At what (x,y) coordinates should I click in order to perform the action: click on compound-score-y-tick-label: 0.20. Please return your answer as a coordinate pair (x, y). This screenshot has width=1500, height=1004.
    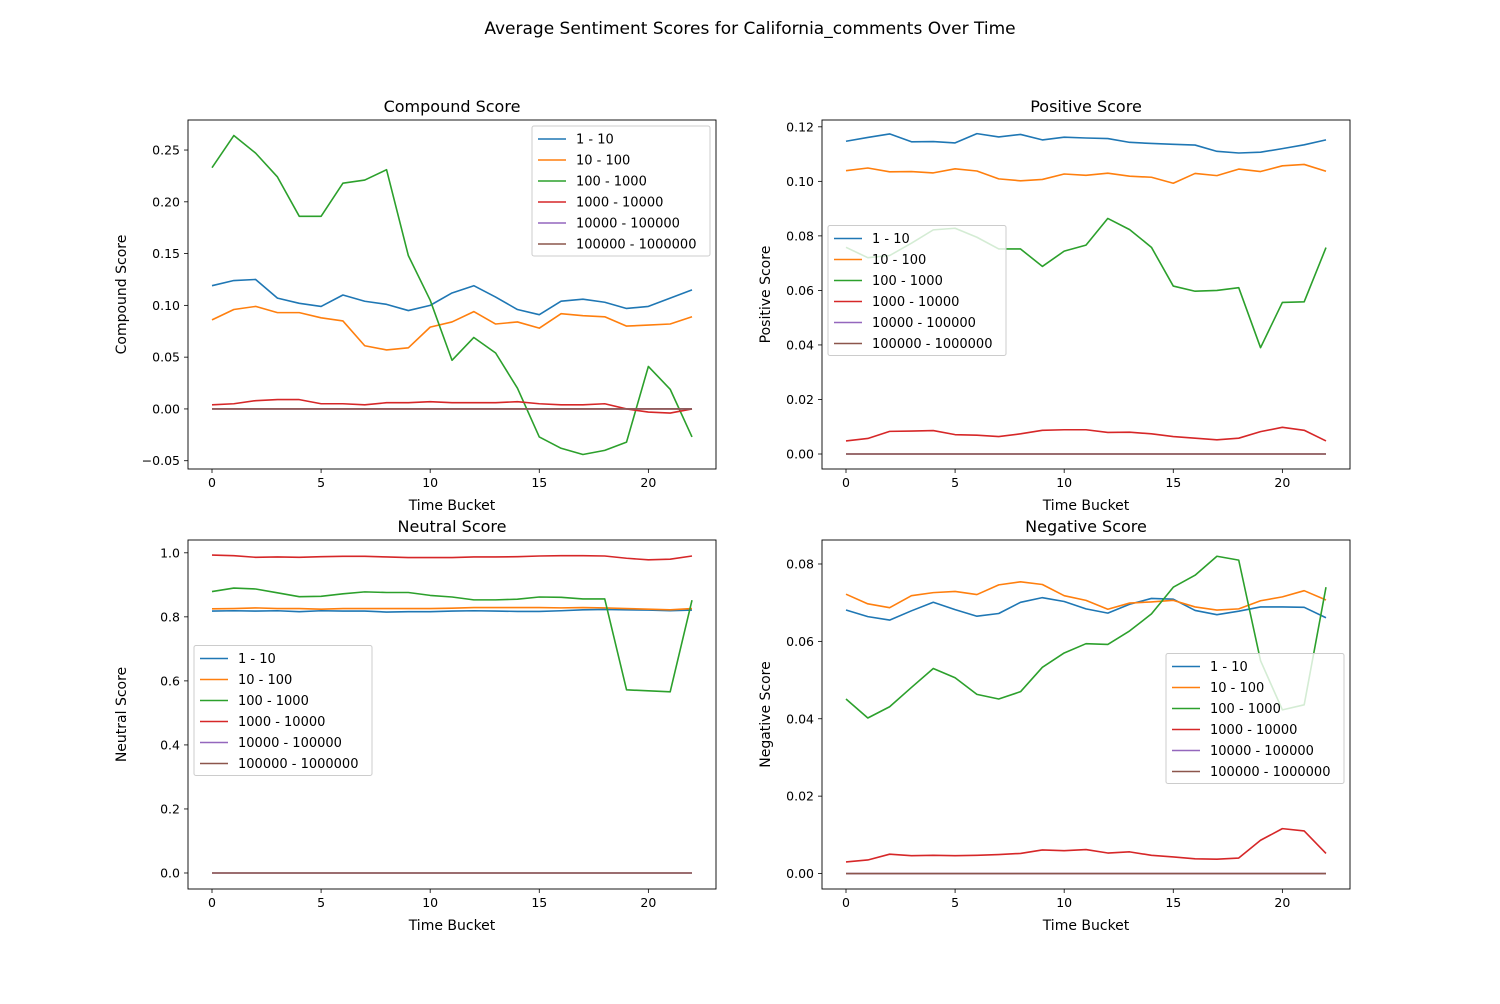
    Looking at the image, I should click on (166, 201).